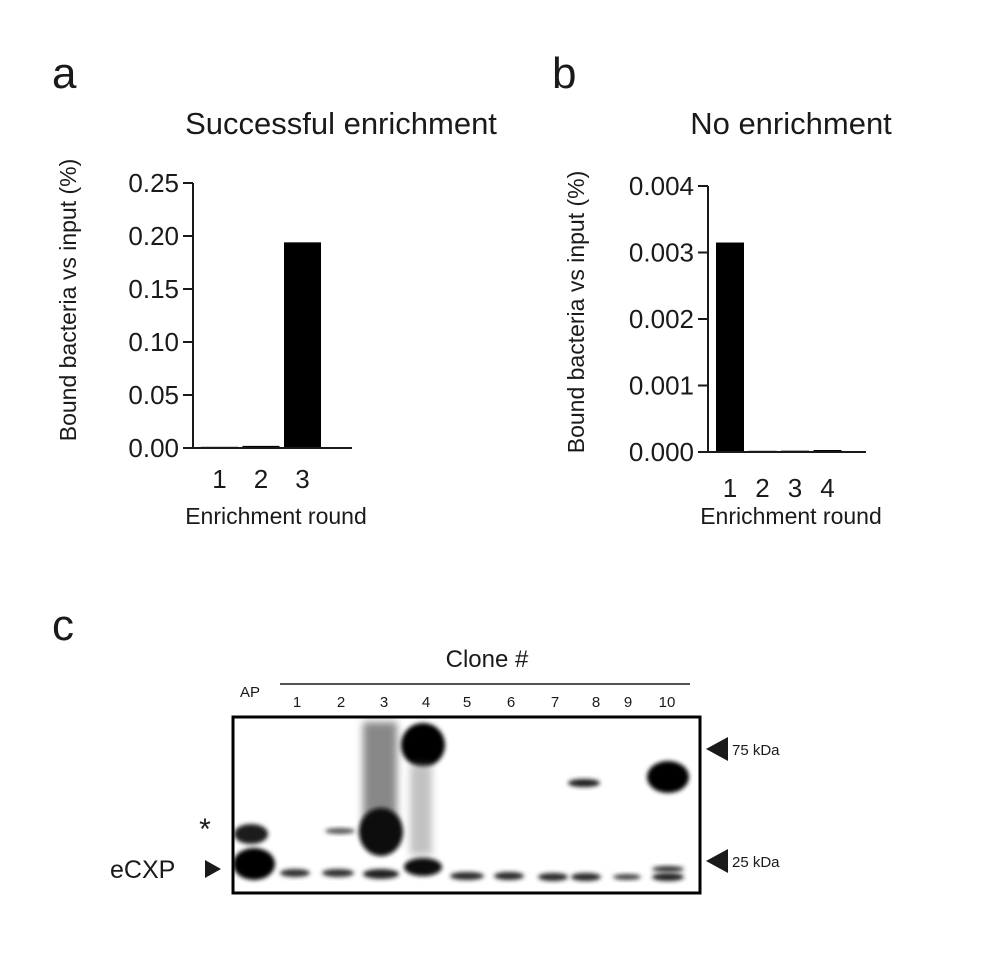 The height and width of the screenshot is (970, 1000). Describe the element at coordinates (827, 488) in the screenshot. I see `chart-b-x-tick-label-4: 4` at that location.